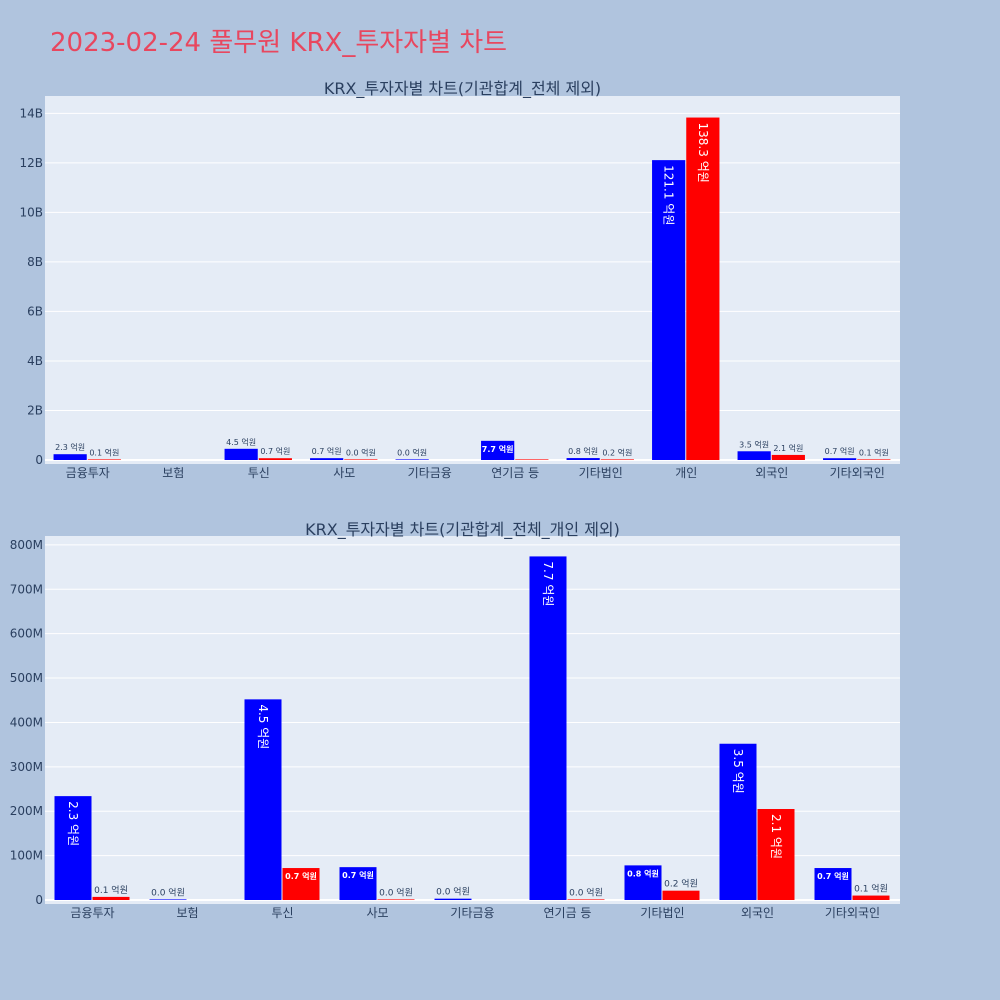 This screenshot has width=1000, height=1000. Describe the element at coordinates (462, 89) in the screenshot. I see `chart-title: KRX_투자자별 차트(기관합계_전체 제외)` at that location.